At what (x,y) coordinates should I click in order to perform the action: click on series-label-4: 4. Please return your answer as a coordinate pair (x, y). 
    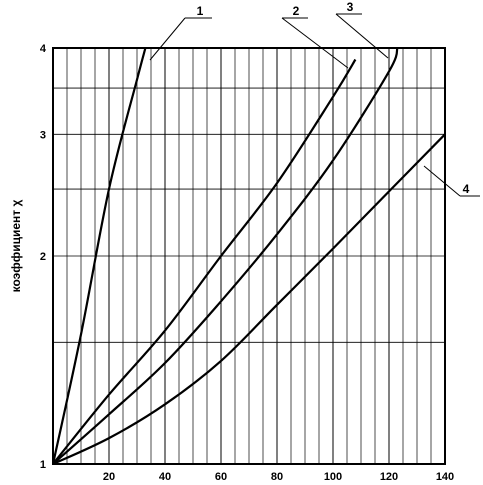
    Looking at the image, I should click on (466, 189).